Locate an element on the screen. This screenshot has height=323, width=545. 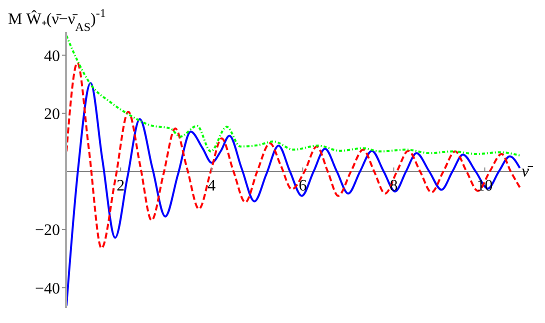
x-tick-label: 6 is located at coordinates (302, 185).